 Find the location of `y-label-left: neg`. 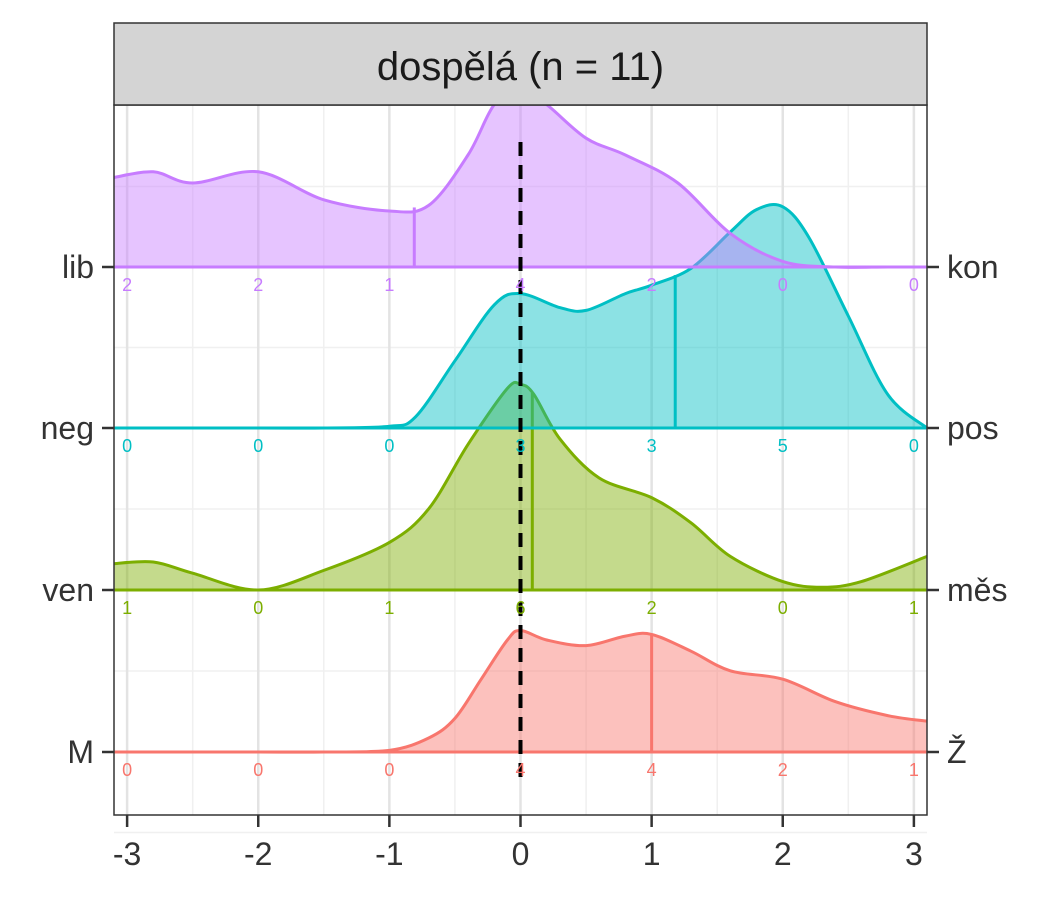

y-label-left: neg is located at coordinates (67, 428).